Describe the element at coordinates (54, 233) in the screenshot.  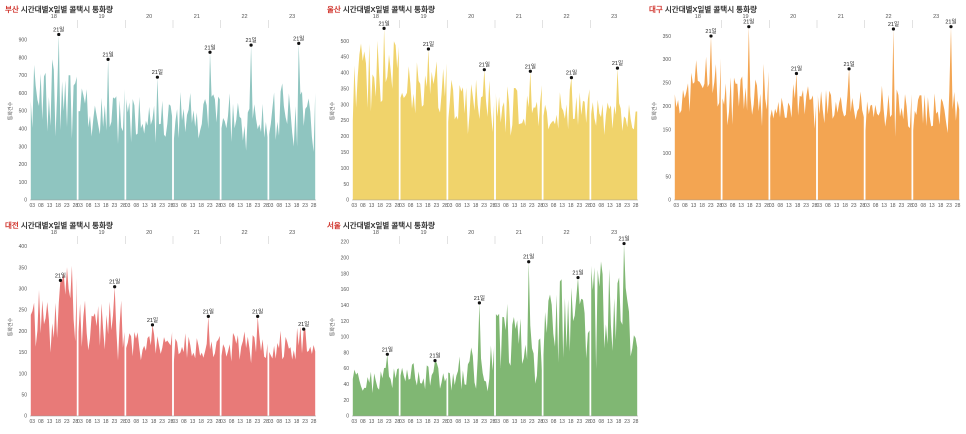
I see `facet-label: 18` at that location.